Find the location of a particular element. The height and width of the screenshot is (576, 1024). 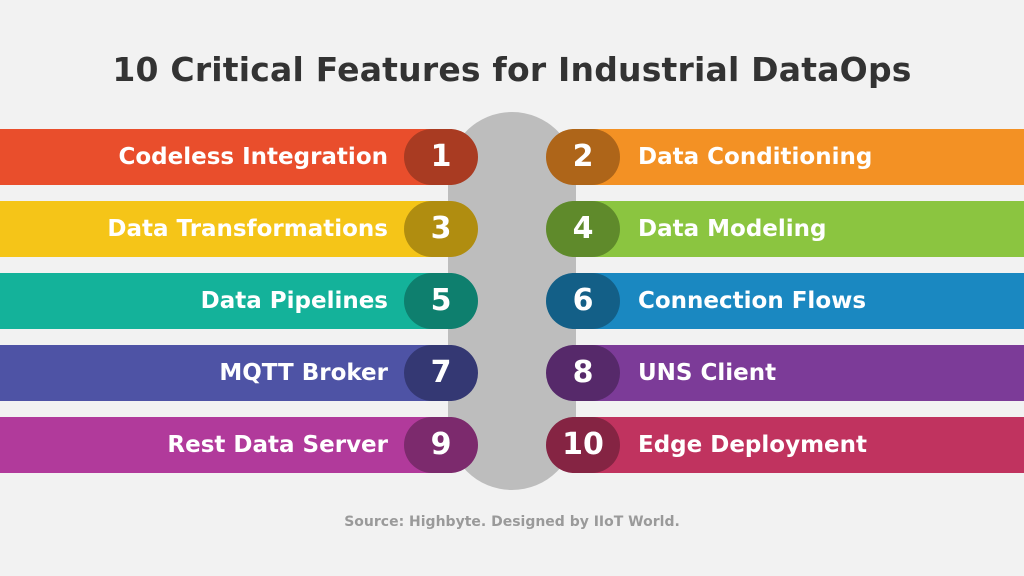

feature-label-8: UNS Client is located at coordinates (707, 373).